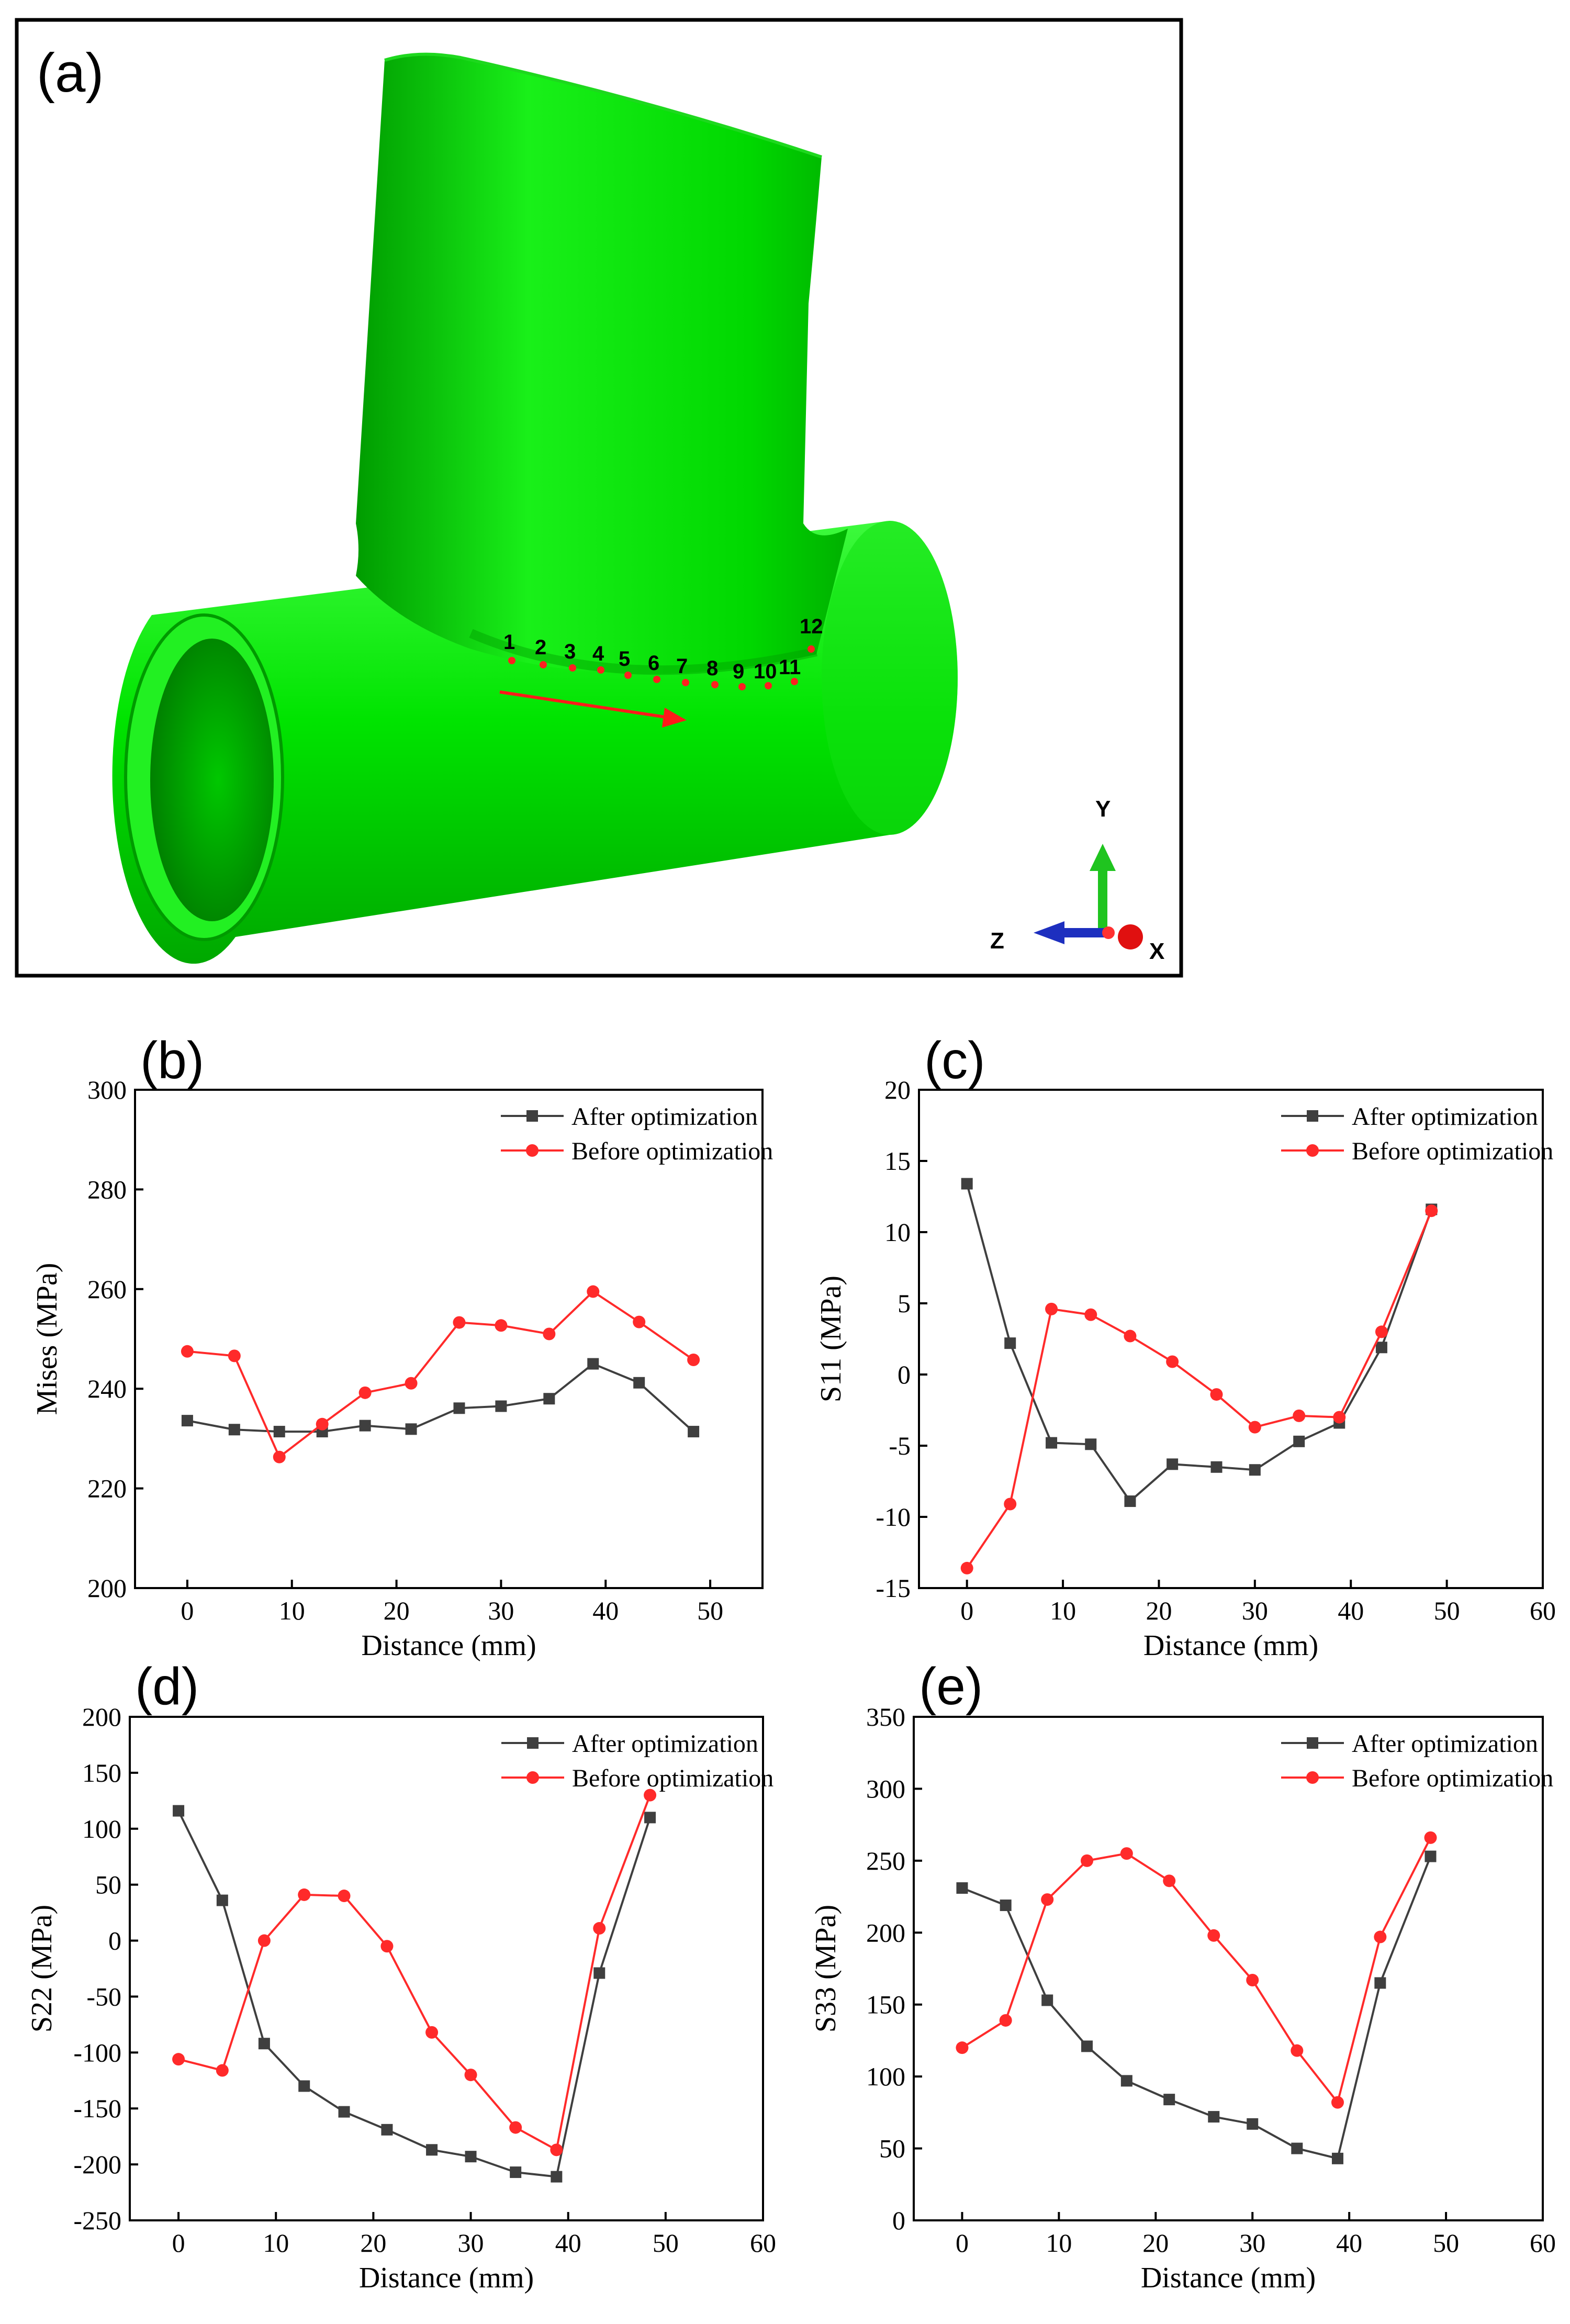  What do you see at coordinates (212, 780) in the screenshot?
I see `main-pipe-left-opening-bore` at bounding box center [212, 780].